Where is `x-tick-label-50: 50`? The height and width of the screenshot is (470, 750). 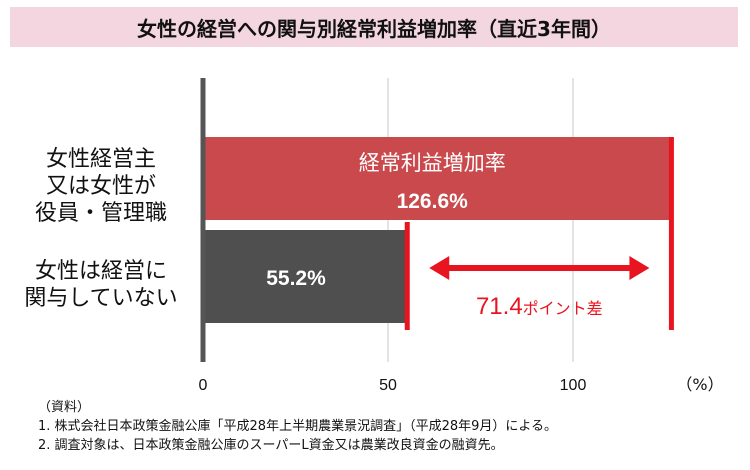 x-tick-label-50: 50 is located at coordinates (388, 385).